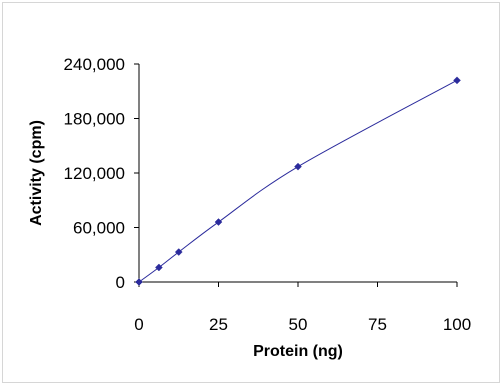  I want to click on y-tick-label: 240,000, so click(94, 64).